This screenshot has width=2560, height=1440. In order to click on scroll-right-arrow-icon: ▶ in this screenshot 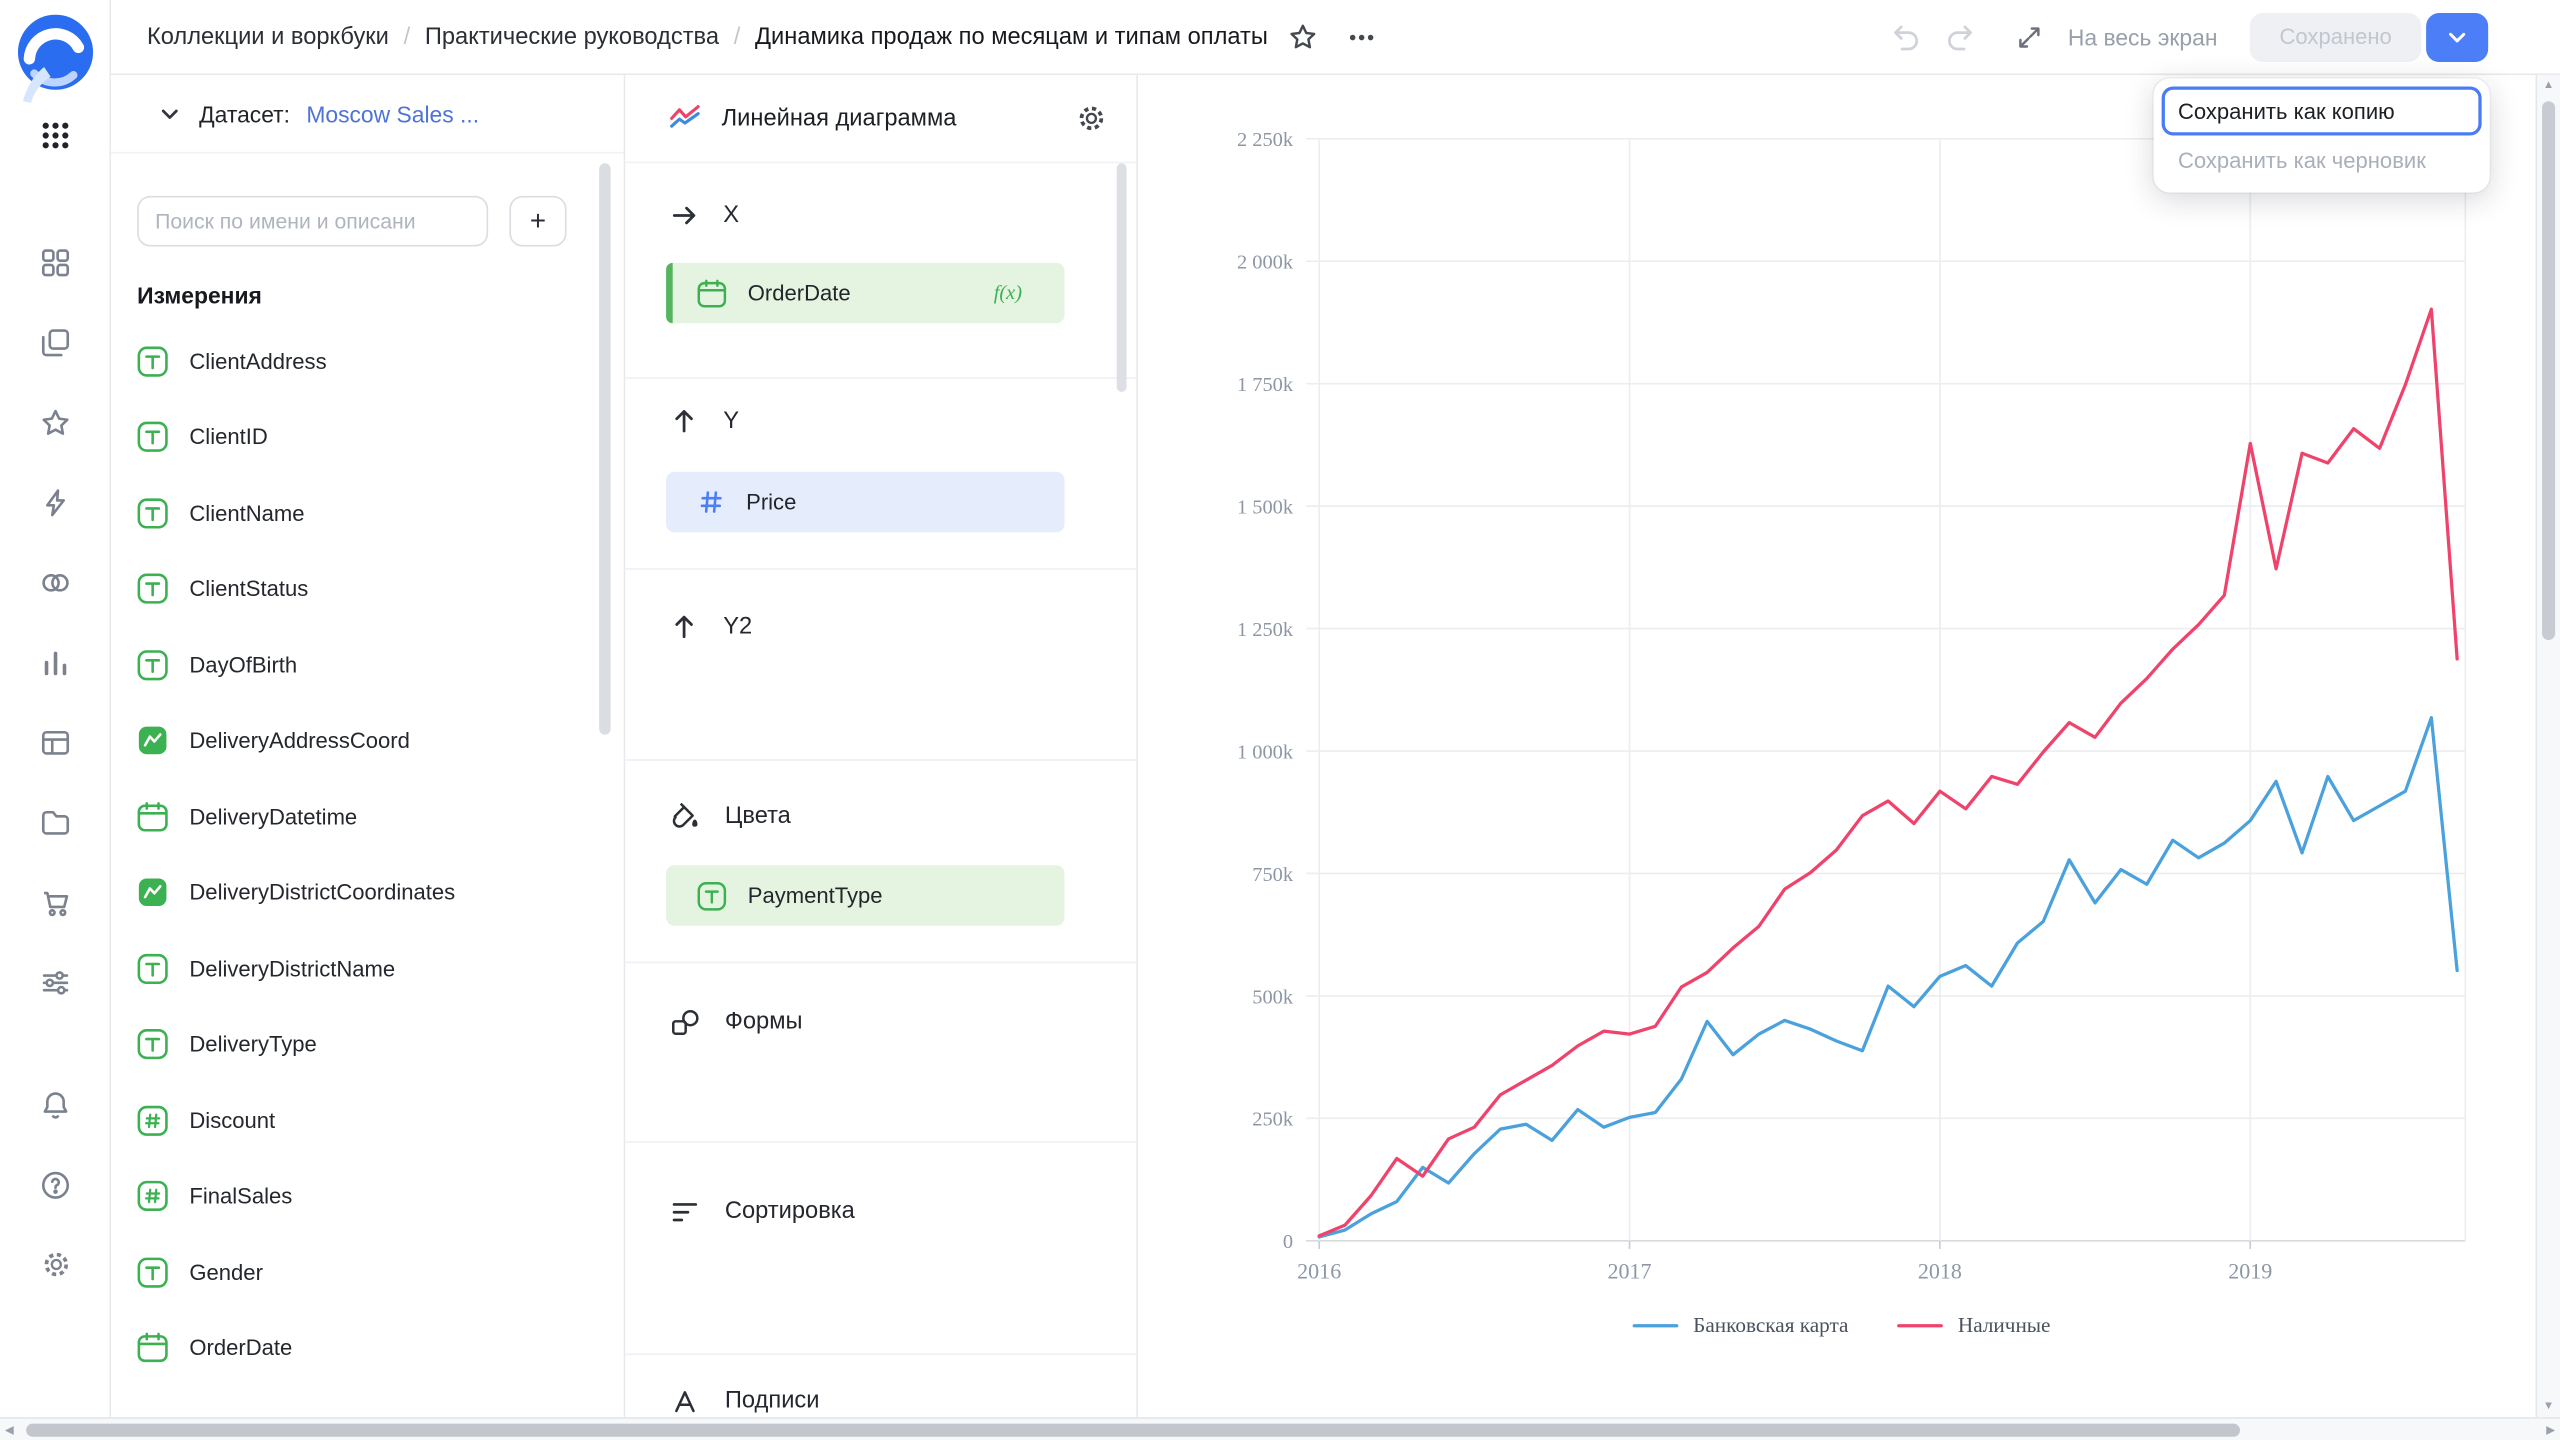, I will do `click(2551, 1431)`.